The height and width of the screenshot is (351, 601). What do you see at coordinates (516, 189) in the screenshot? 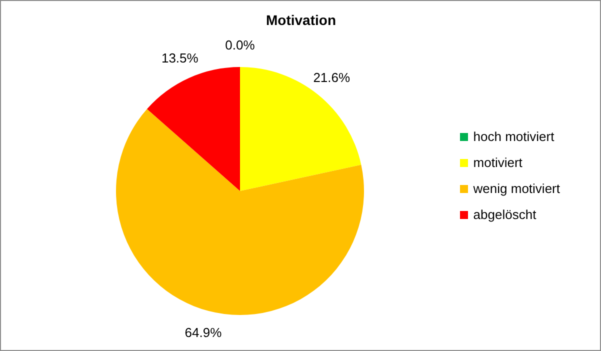
I see `legend-label: wenig motiviert` at bounding box center [516, 189].